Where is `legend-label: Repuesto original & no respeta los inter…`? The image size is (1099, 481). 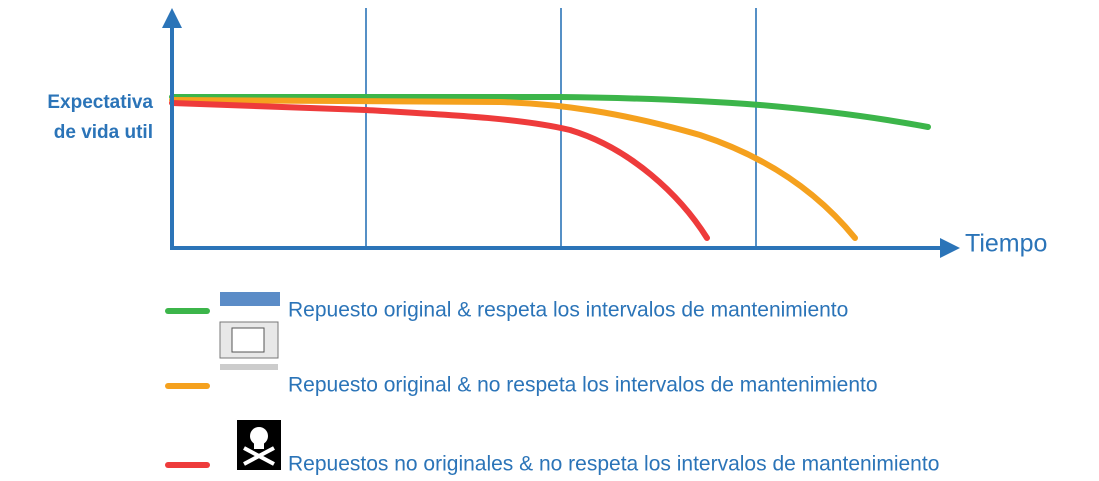 legend-label: Repuesto original & no respeta los inter… is located at coordinates (583, 385).